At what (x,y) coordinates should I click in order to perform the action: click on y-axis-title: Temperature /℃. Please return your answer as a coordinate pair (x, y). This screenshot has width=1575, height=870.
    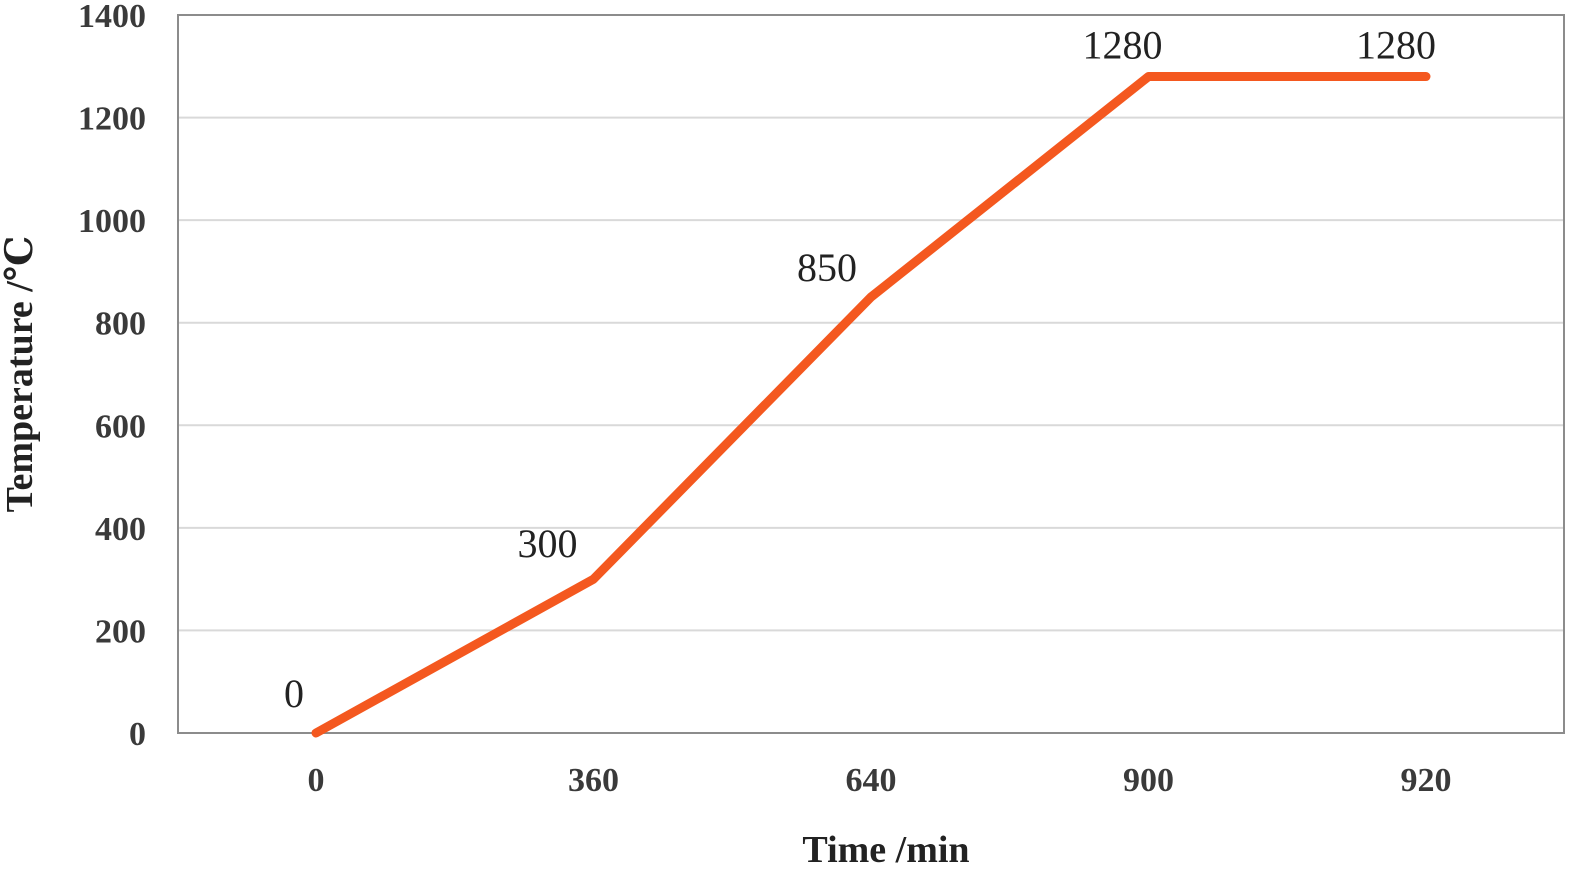
    Looking at the image, I should click on (20, 374).